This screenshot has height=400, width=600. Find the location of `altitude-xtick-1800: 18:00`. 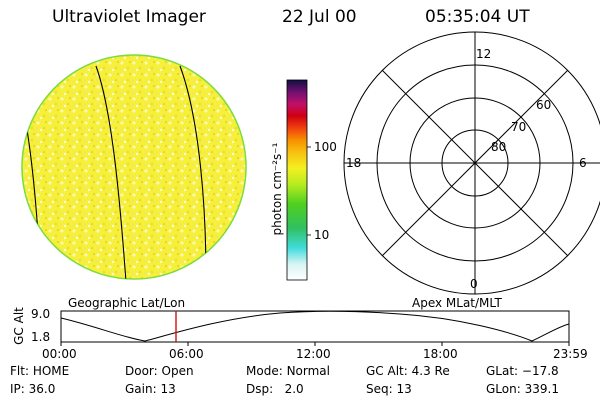

altitude-xtick-1800: 18:00 is located at coordinates (440, 354).